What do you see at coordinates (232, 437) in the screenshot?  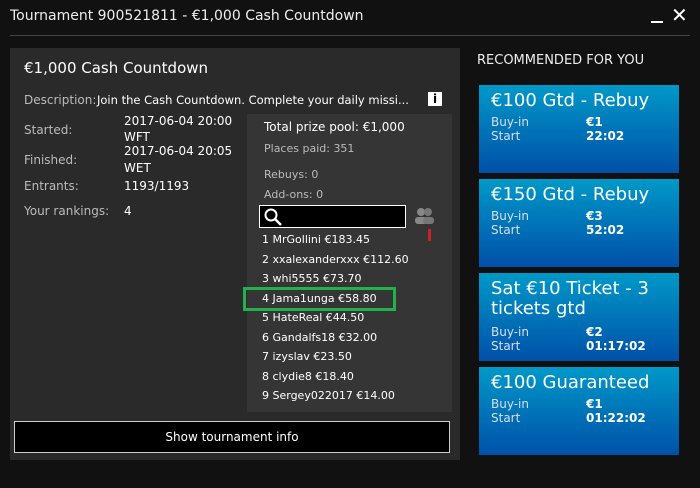 I see `show-tournament-info-button: Show tournament info` at bounding box center [232, 437].